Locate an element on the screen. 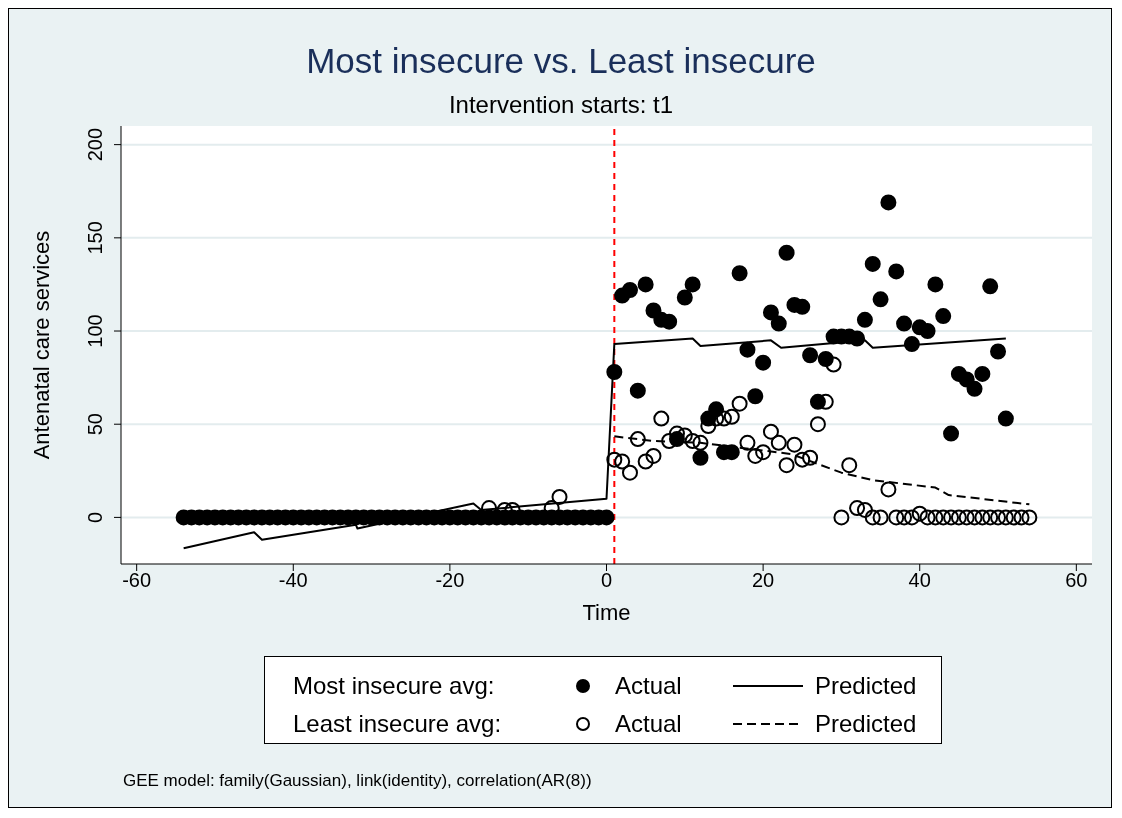 The image size is (1122, 818). text: Most insecure avg: is located at coordinates (394, 686).